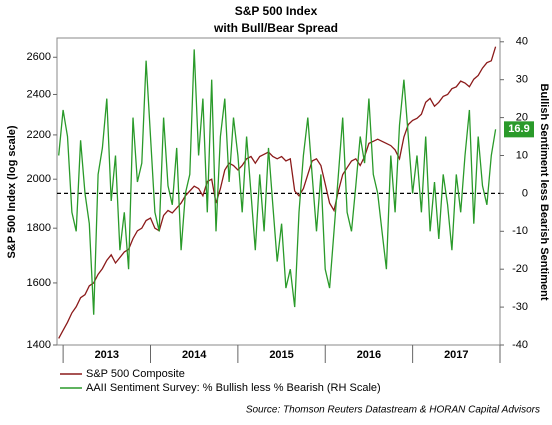 The image size is (552, 425). What do you see at coordinates (522, 80) in the screenshot?
I see `y2-tick-label: 30` at bounding box center [522, 80].